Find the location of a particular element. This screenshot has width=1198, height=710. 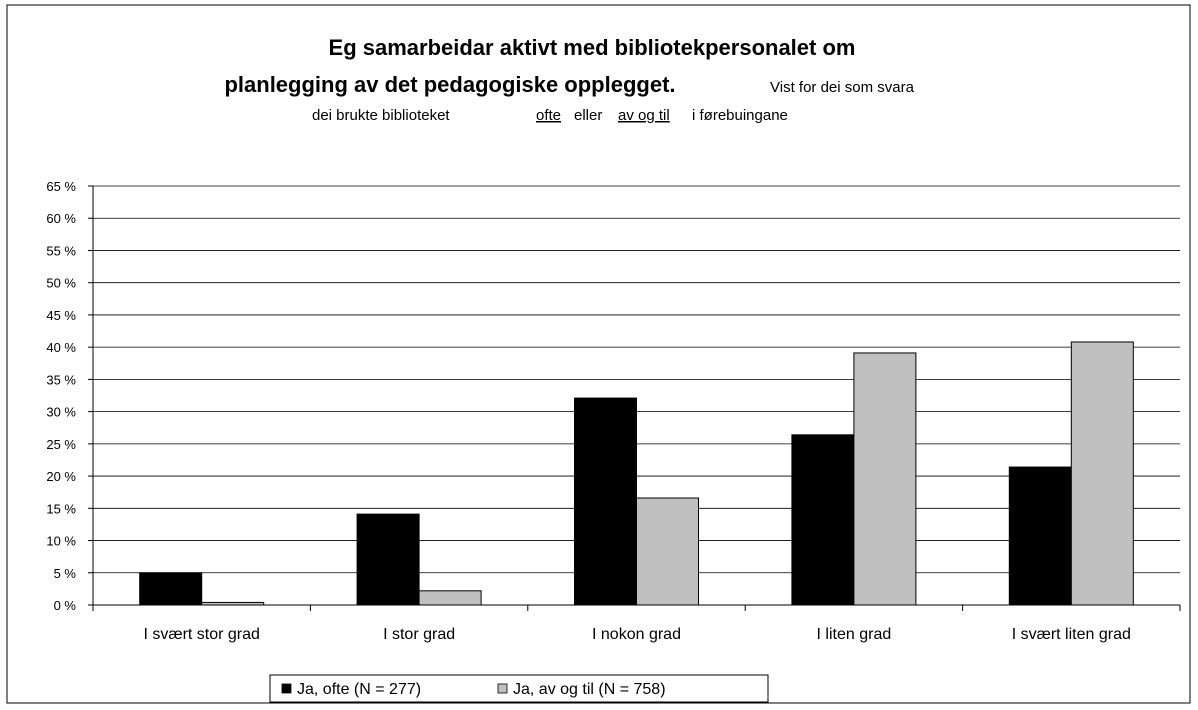

legend-box is located at coordinates (519, 688).